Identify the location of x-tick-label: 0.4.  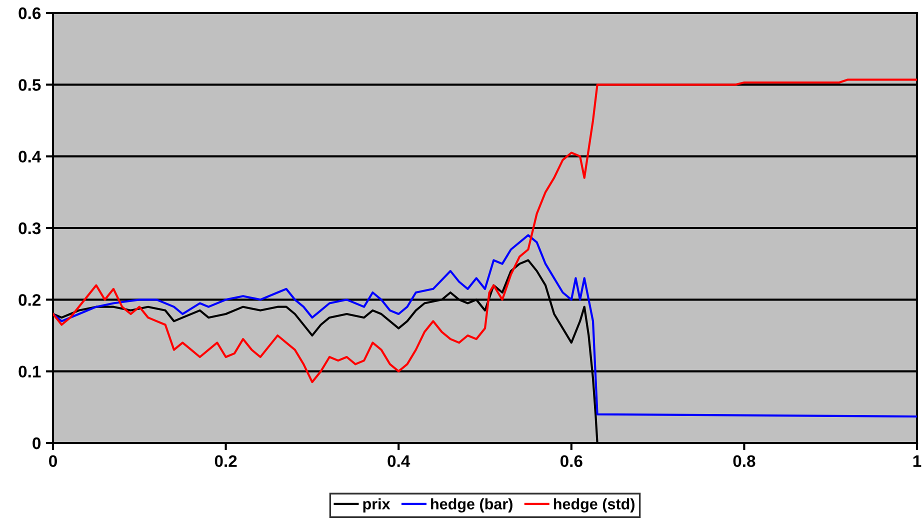
(399, 461).